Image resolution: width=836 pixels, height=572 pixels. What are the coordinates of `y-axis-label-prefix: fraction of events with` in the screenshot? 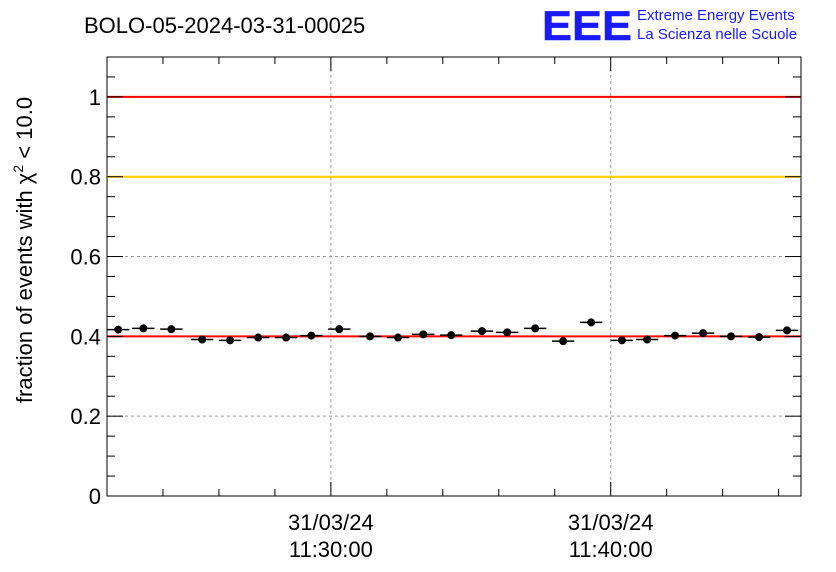 It's located at (24, 293).